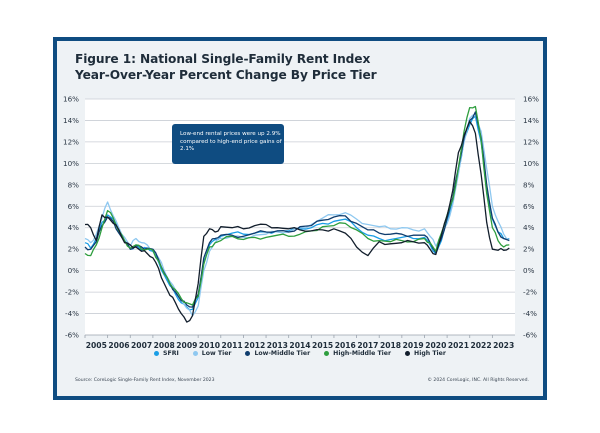 The width and height of the screenshot is (600, 433). What do you see at coordinates (503, 345) in the screenshot?
I see `x-tick-label: 2023` at bounding box center [503, 345].